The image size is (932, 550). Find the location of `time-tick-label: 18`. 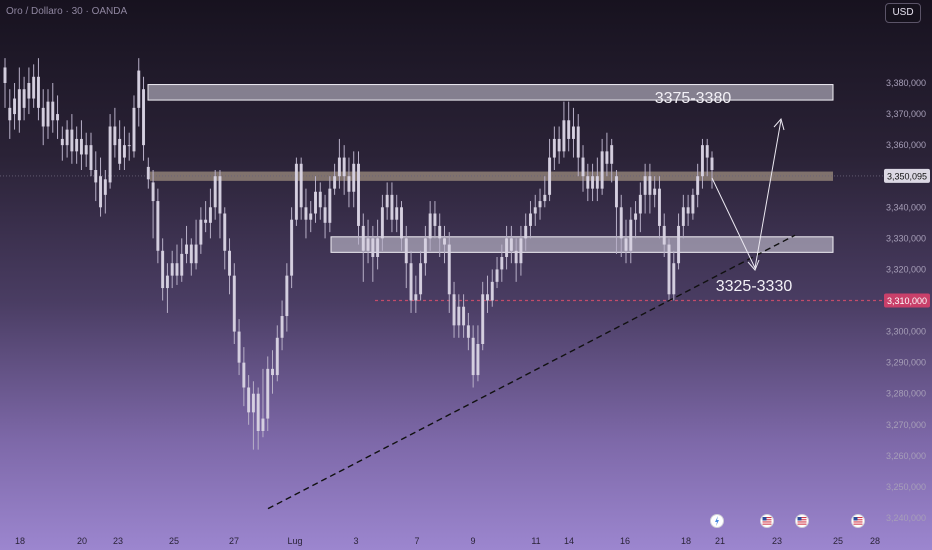

time-tick-label: 18 is located at coordinates (20, 541).